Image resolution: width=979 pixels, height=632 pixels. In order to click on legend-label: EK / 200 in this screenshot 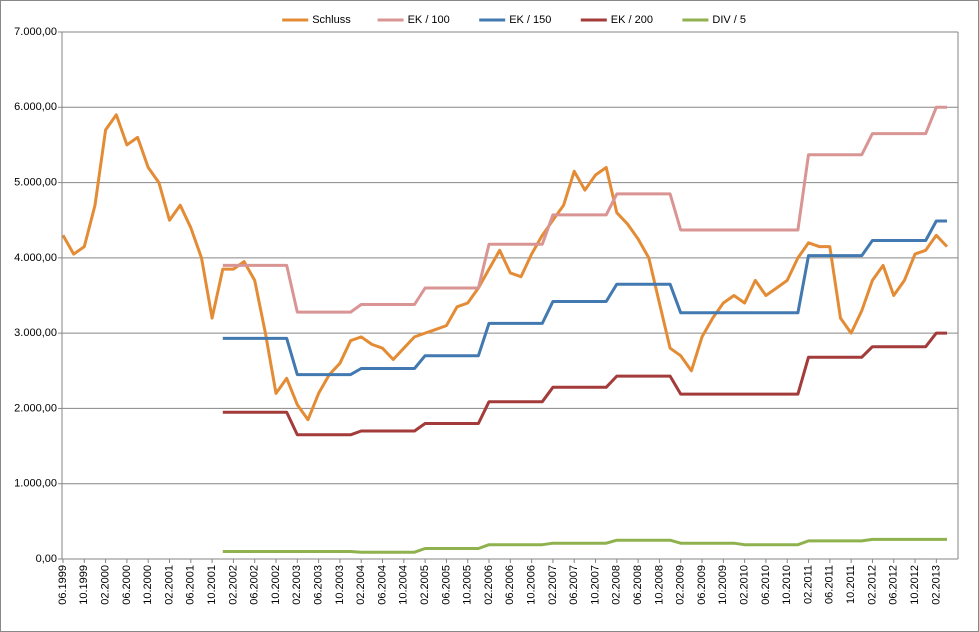, I will do `click(632, 20)`.